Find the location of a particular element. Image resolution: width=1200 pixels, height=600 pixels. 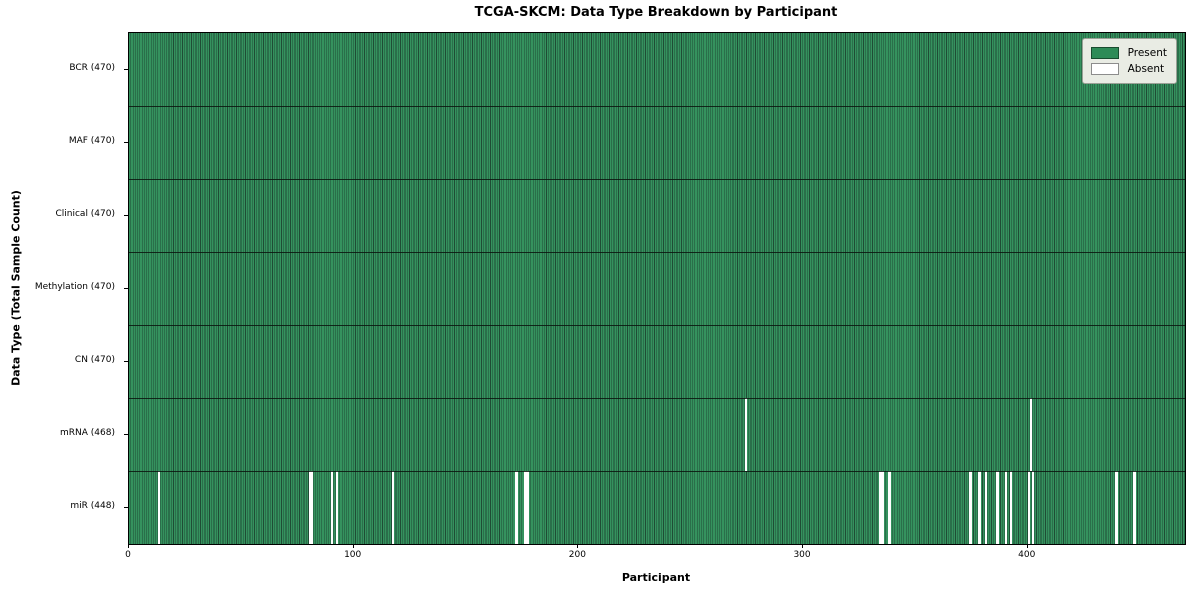

y-tick-label: BCR (470) is located at coordinates (92, 68).